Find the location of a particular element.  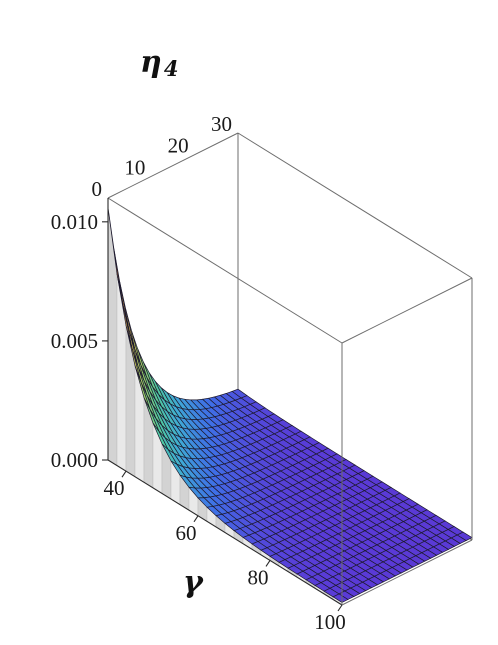

gamma-tick-label: 100 is located at coordinates (330, 622).